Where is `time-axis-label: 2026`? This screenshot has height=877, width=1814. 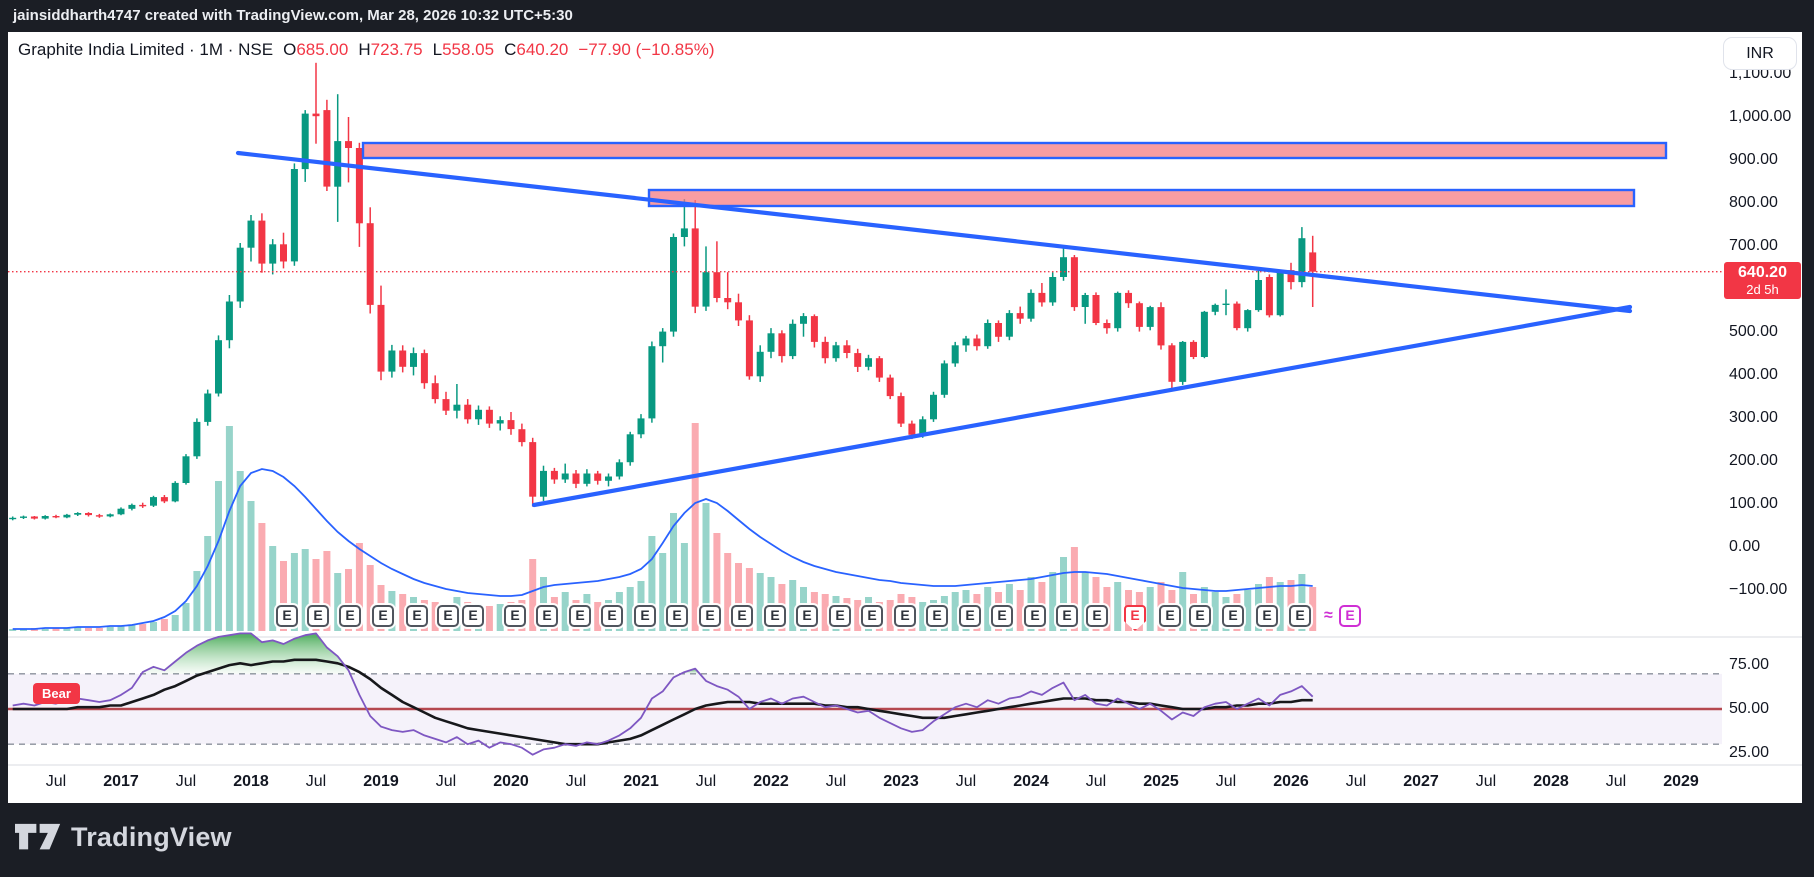 time-axis-label: 2026 is located at coordinates (1291, 781).